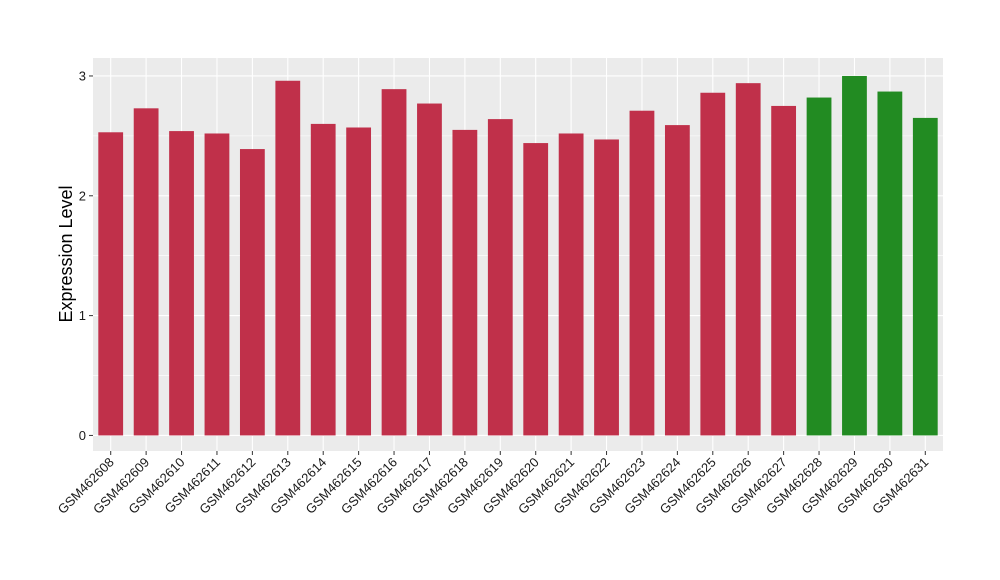  I want to click on bar-gsm462612, so click(252, 292).